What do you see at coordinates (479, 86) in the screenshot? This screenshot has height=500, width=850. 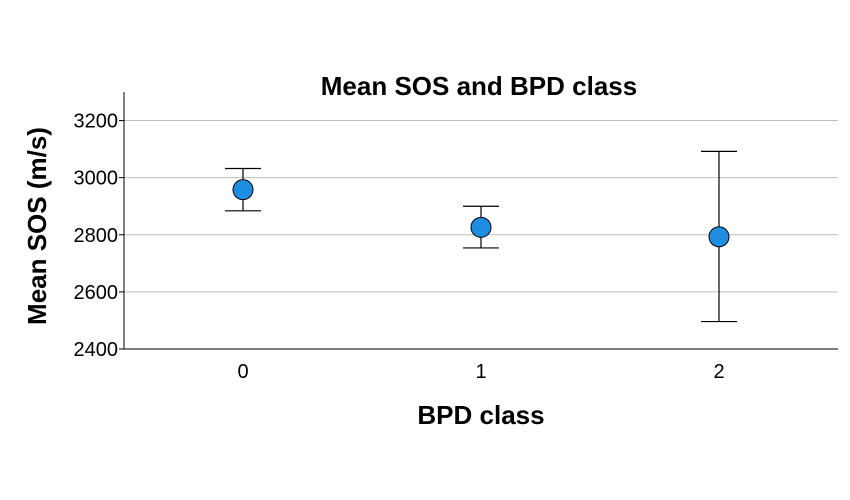 I see `chart-title: Mean SOS and BPD class` at bounding box center [479, 86].